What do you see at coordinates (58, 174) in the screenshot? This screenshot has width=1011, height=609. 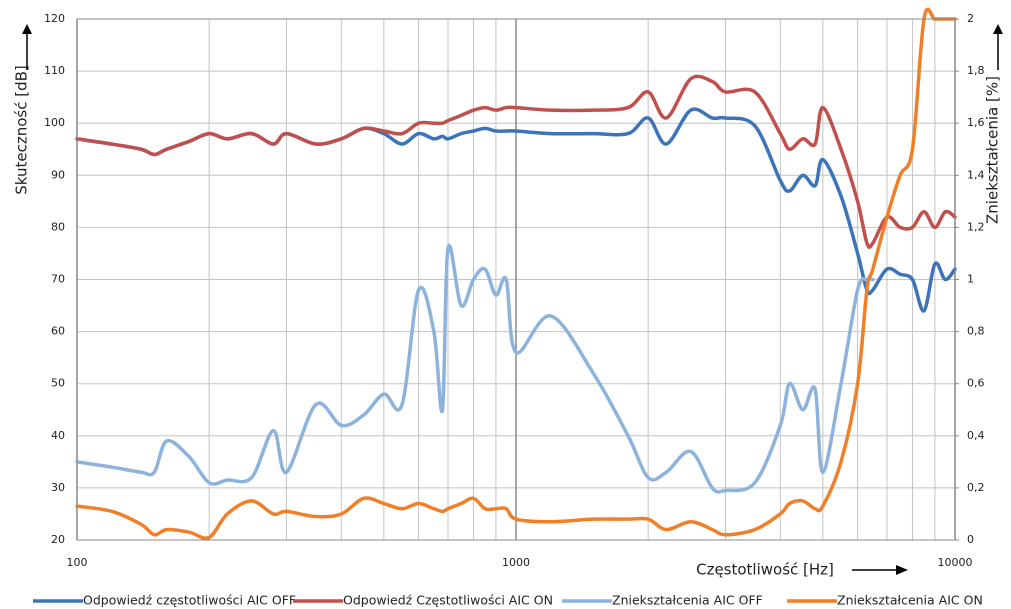 I see `y-tick-label: 90` at bounding box center [58, 174].